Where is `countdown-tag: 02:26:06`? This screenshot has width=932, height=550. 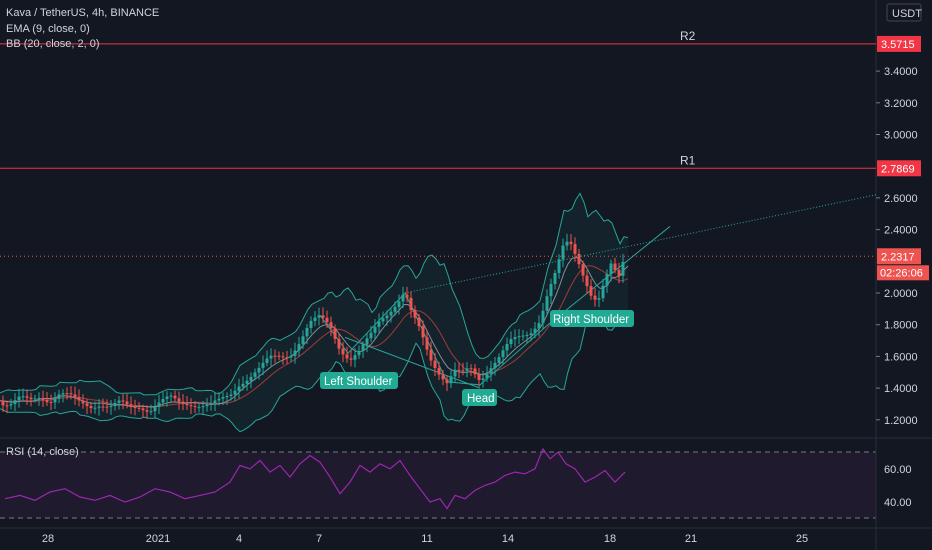 countdown-tag: 02:26:06 is located at coordinates (901, 273).